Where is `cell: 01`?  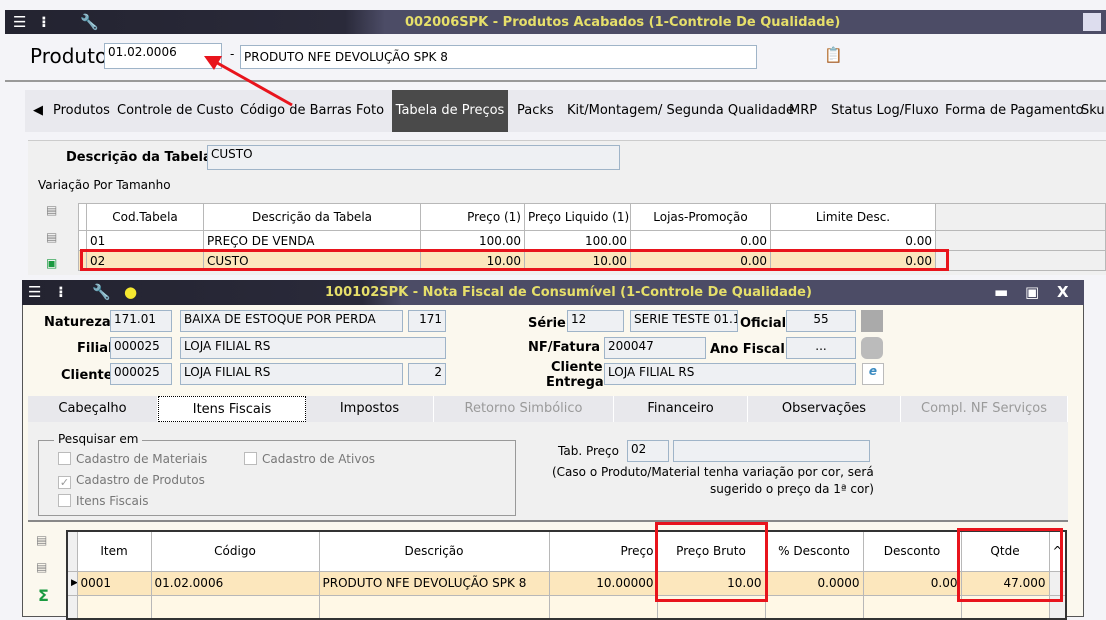
cell: 01 is located at coordinates (145, 240).